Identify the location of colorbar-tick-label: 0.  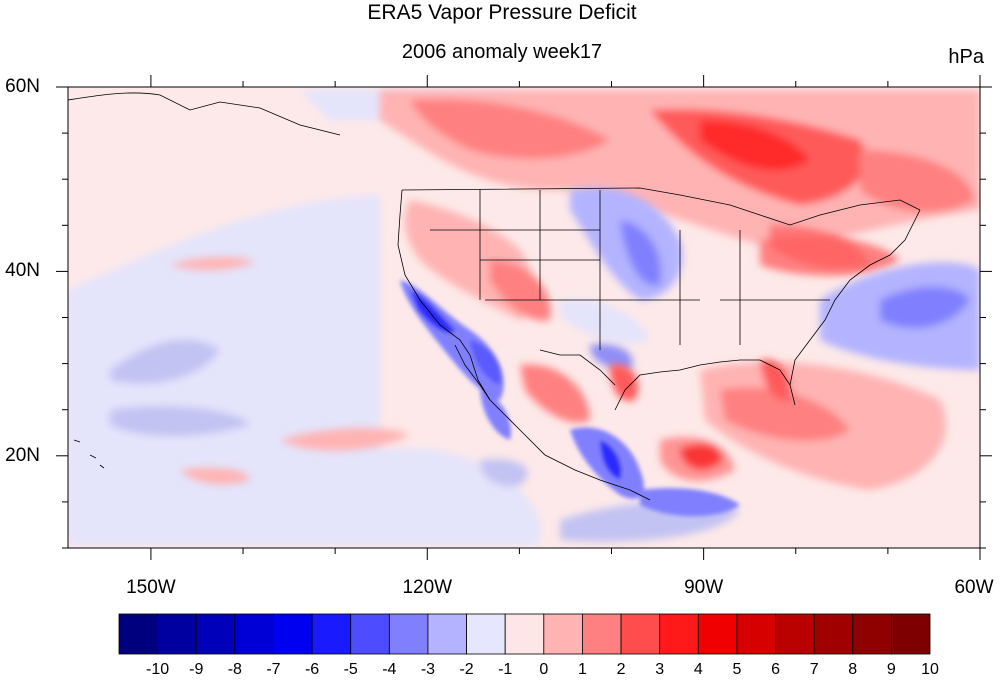
(544, 669).